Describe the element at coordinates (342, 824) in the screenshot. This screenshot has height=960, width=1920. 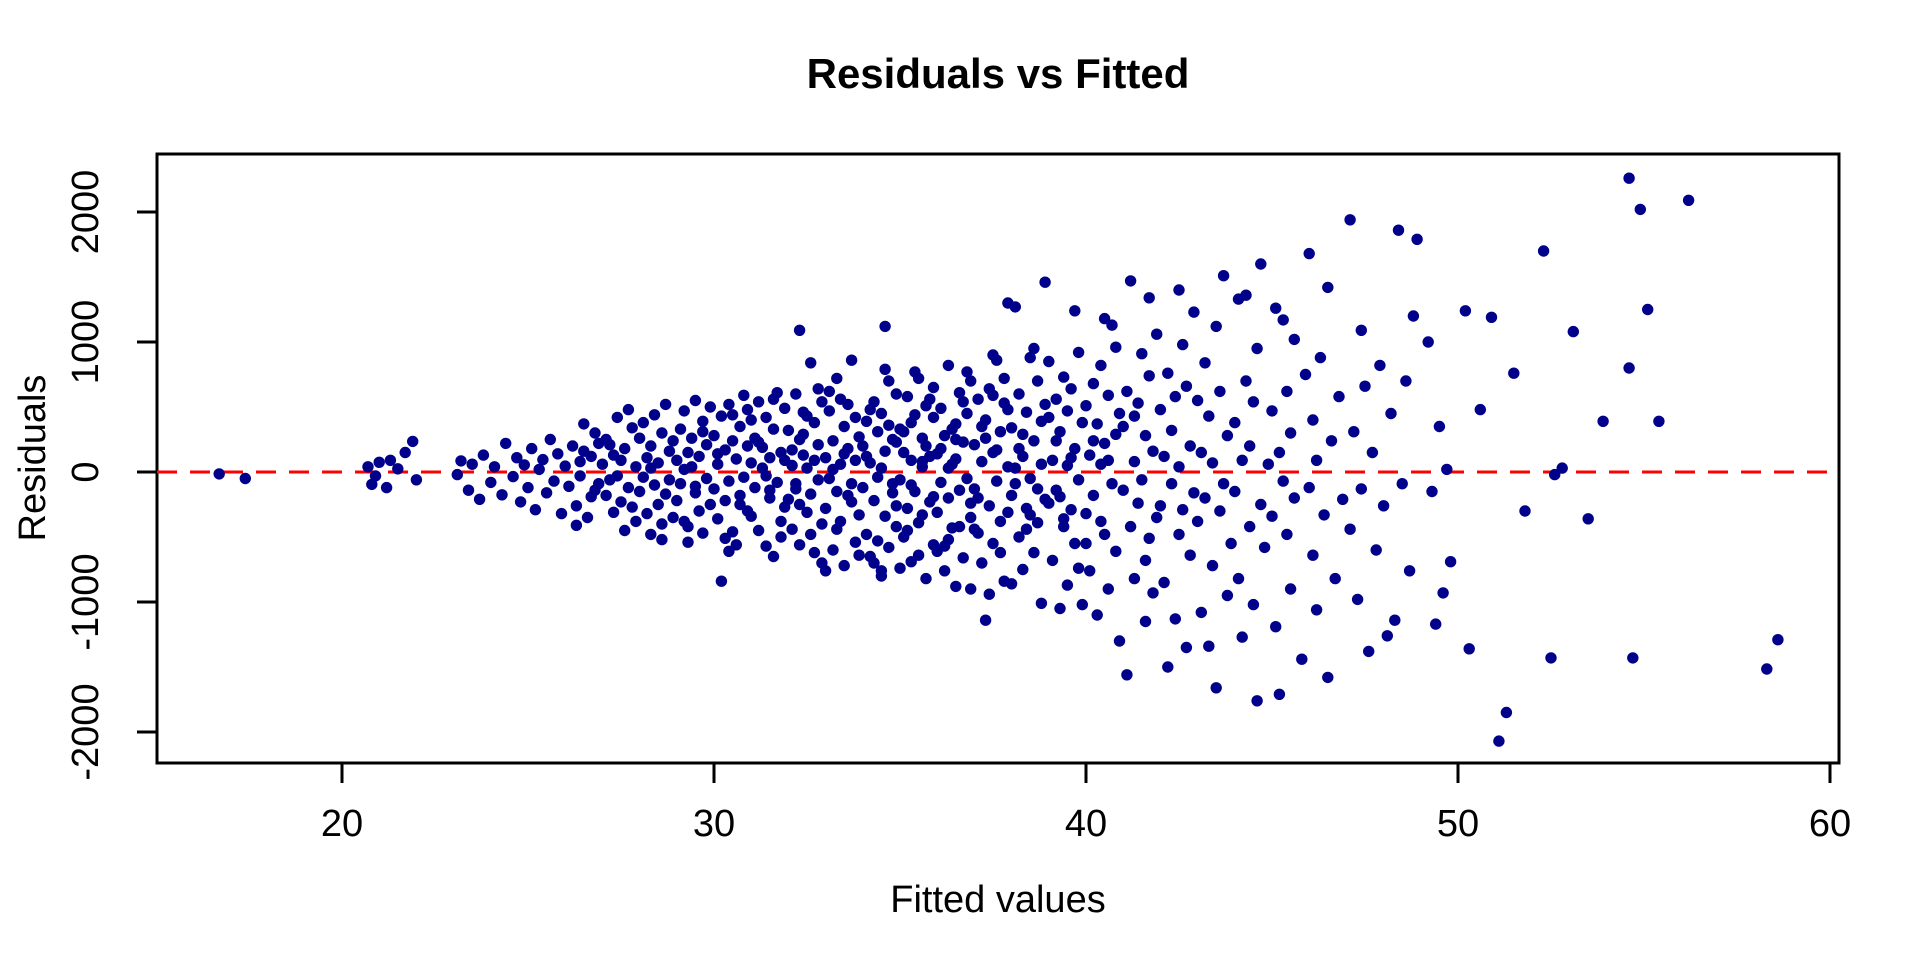
I see `x-tick-label: 20` at that location.